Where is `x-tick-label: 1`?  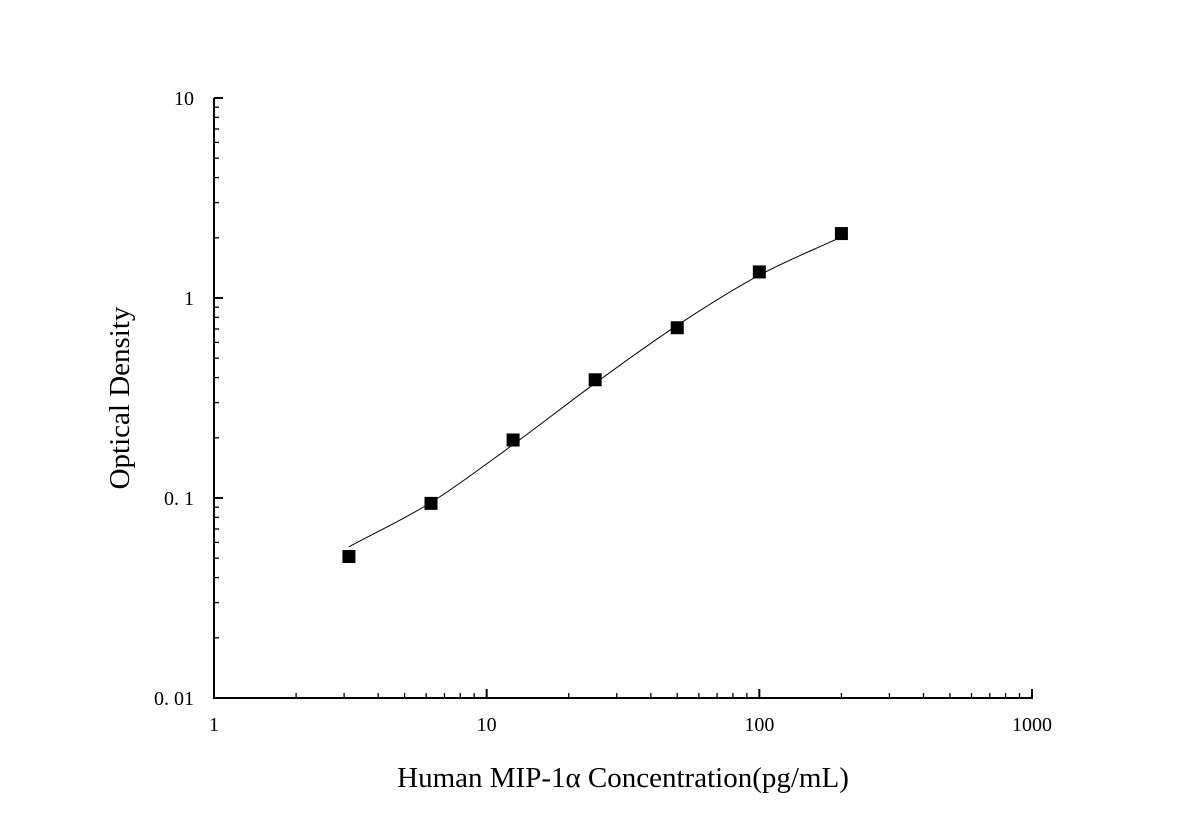
x-tick-label: 1 is located at coordinates (214, 725).